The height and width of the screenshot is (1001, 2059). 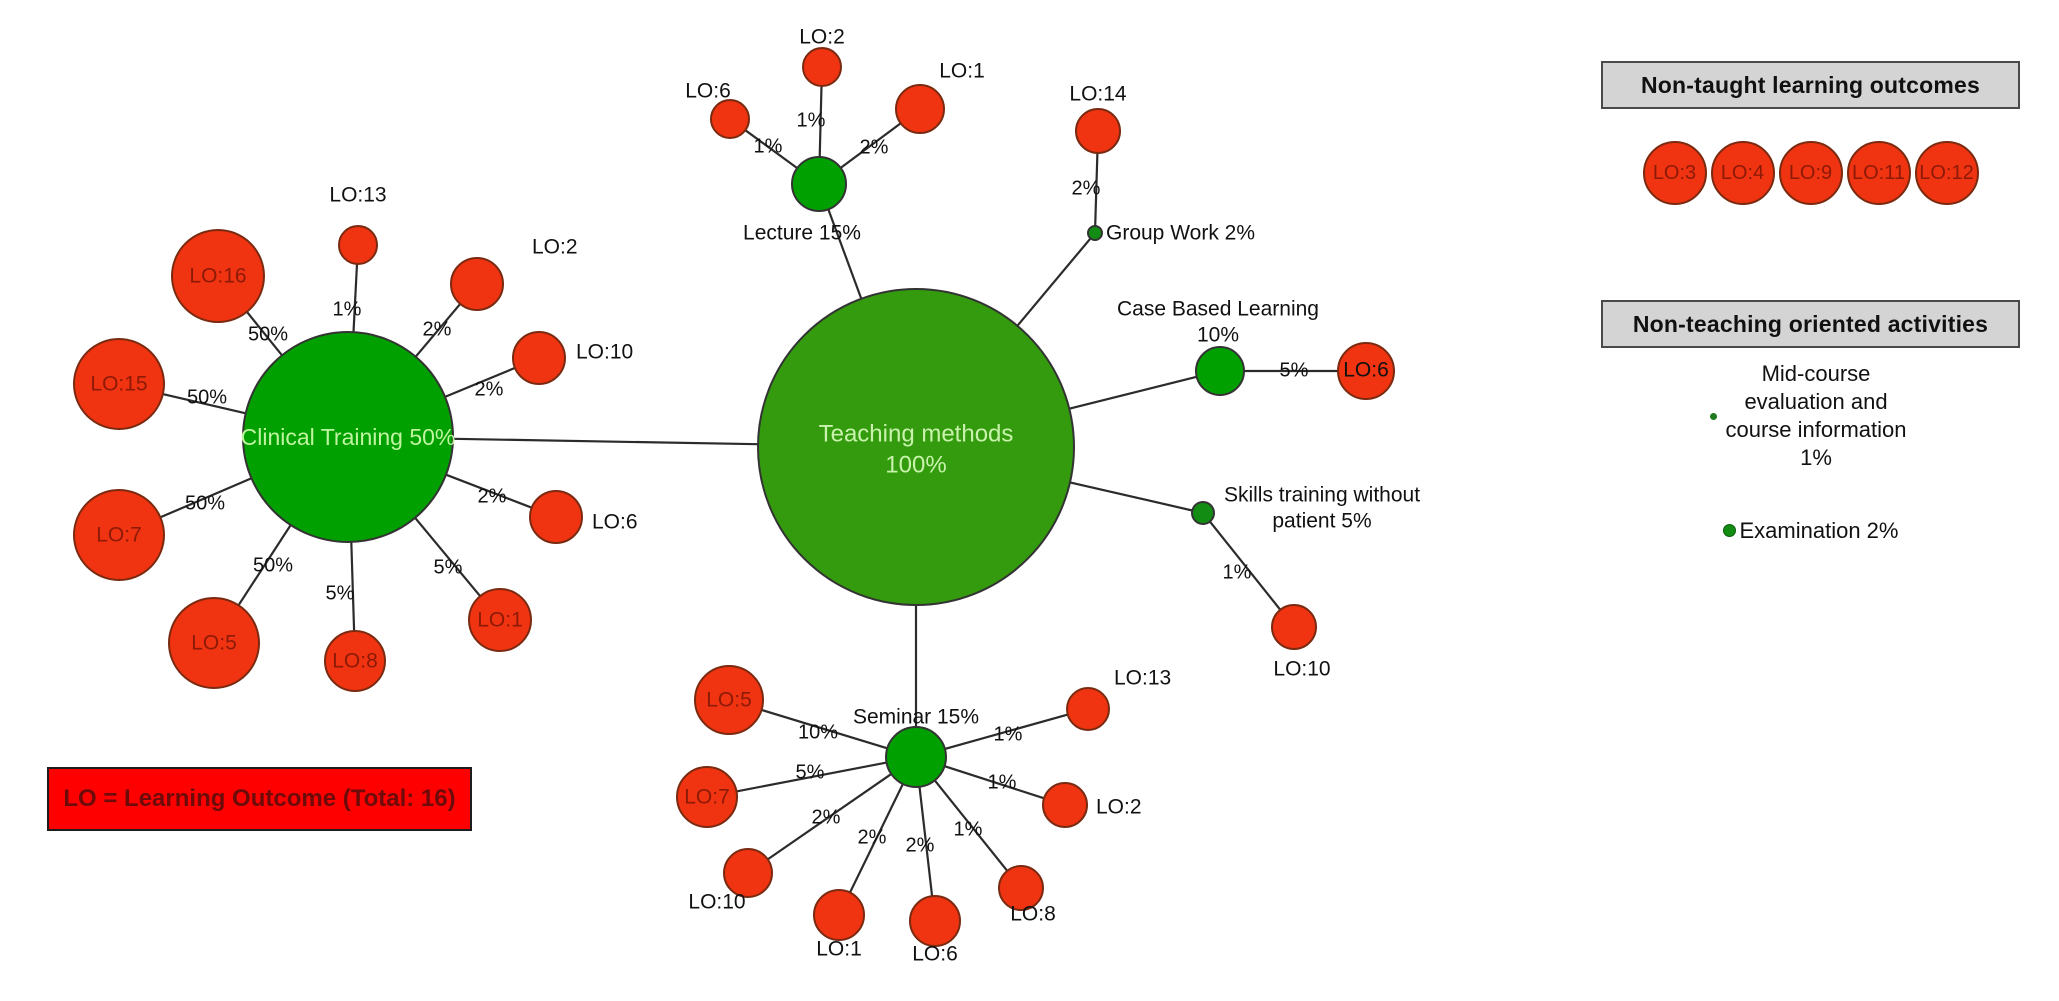 What do you see at coordinates (1742, 173) in the screenshot?
I see `legend-non-taught-chip: LO:4` at bounding box center [1742, 173].